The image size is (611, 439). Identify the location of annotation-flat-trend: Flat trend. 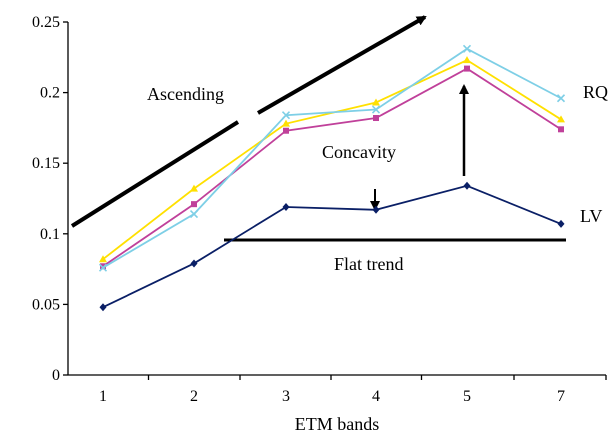
(369, 264).